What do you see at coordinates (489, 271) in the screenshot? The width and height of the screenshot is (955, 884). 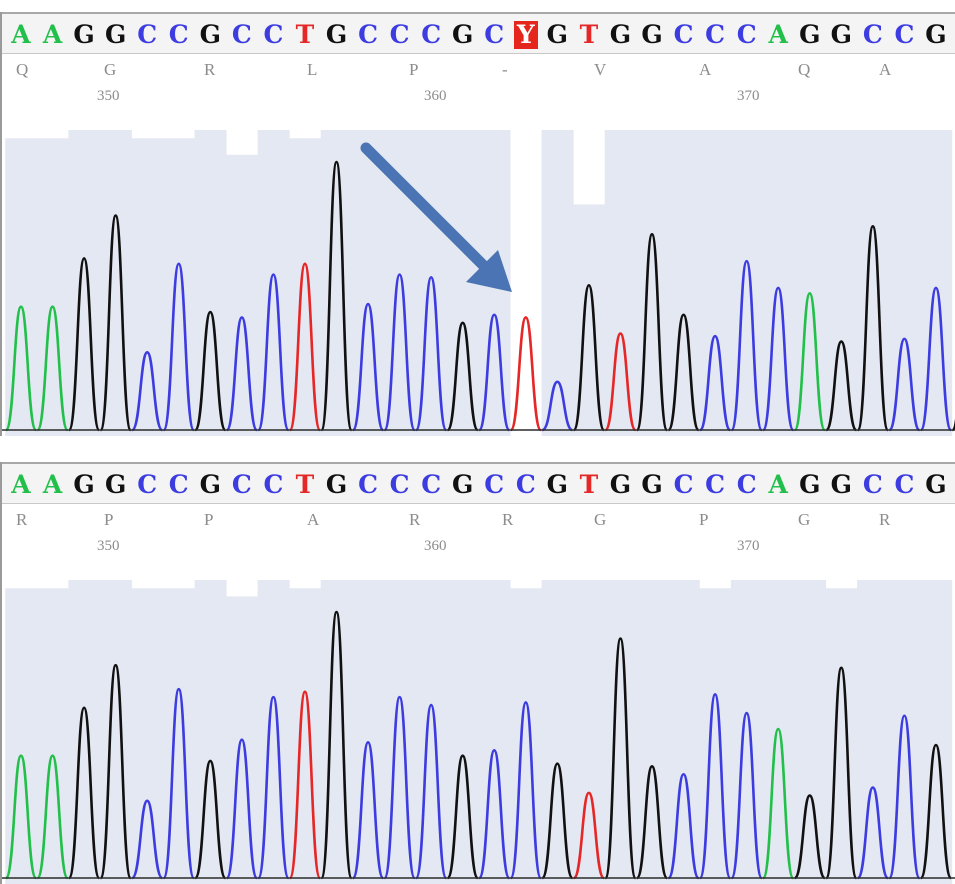 I see `arrow-head` at bounding box center [489, 271].